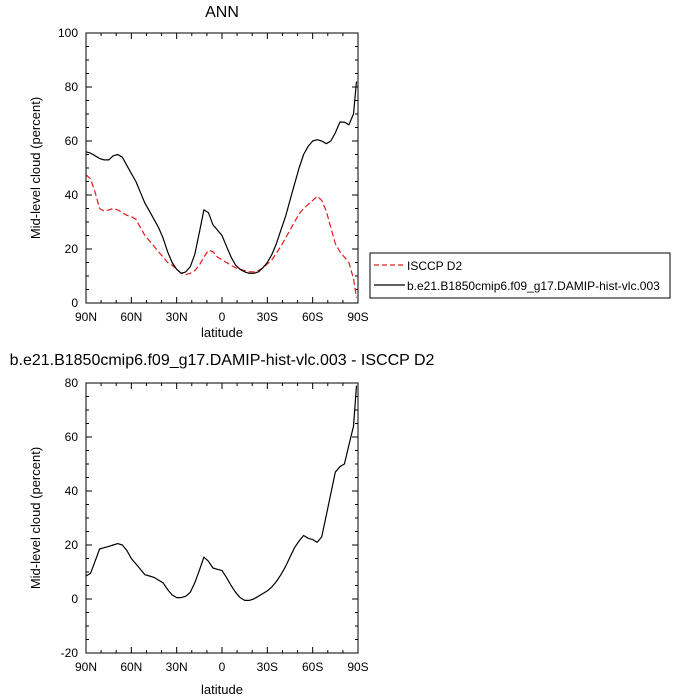 The width and height of the screenshot is (700, 700). What do you see at coordinates (72, 491) in the screenshot?
I see `bottom-y-tick-label: 40` at bounding box center [72, 491].